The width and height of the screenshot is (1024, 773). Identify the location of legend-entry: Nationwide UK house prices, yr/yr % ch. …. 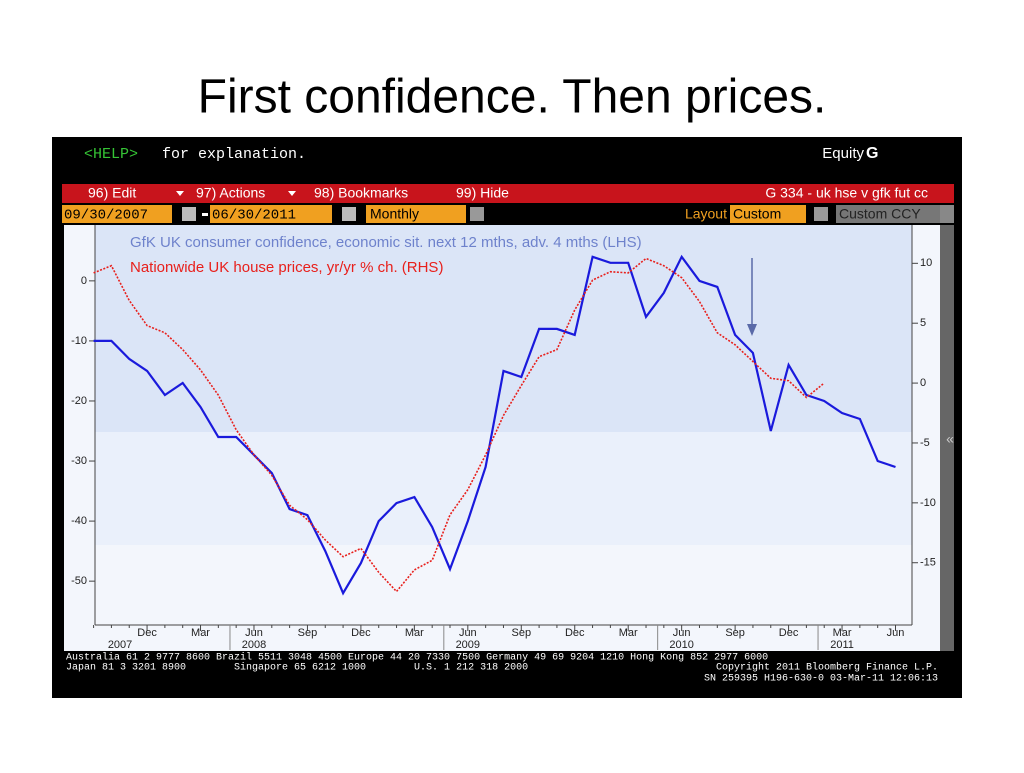
(286, 267).